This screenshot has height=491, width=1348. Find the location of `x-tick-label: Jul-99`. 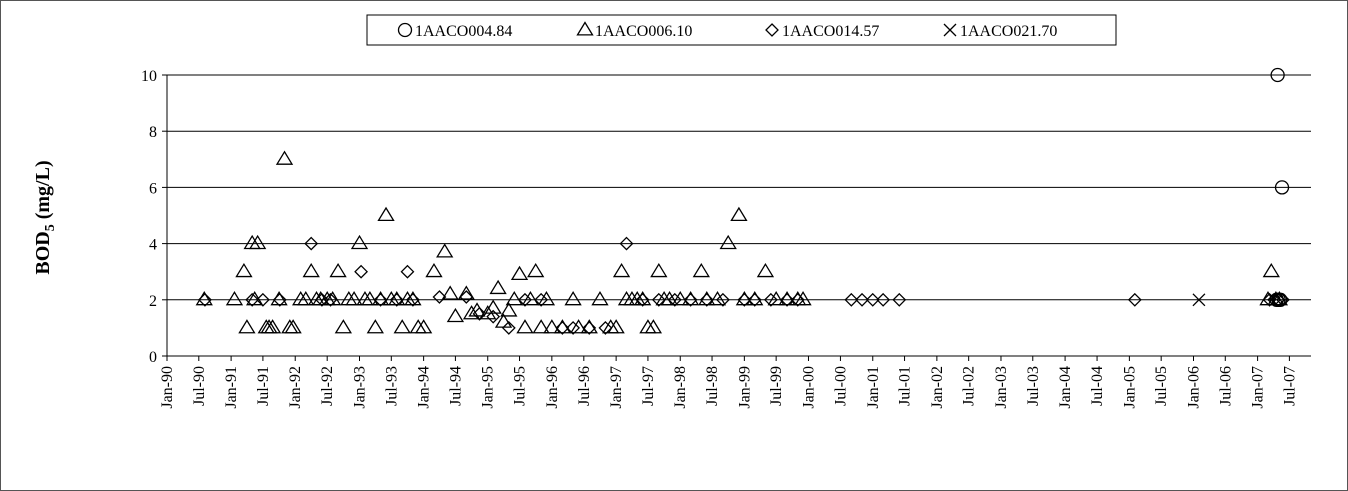

x-tick-label: Jul-99 is located at coordinates (776, 386).